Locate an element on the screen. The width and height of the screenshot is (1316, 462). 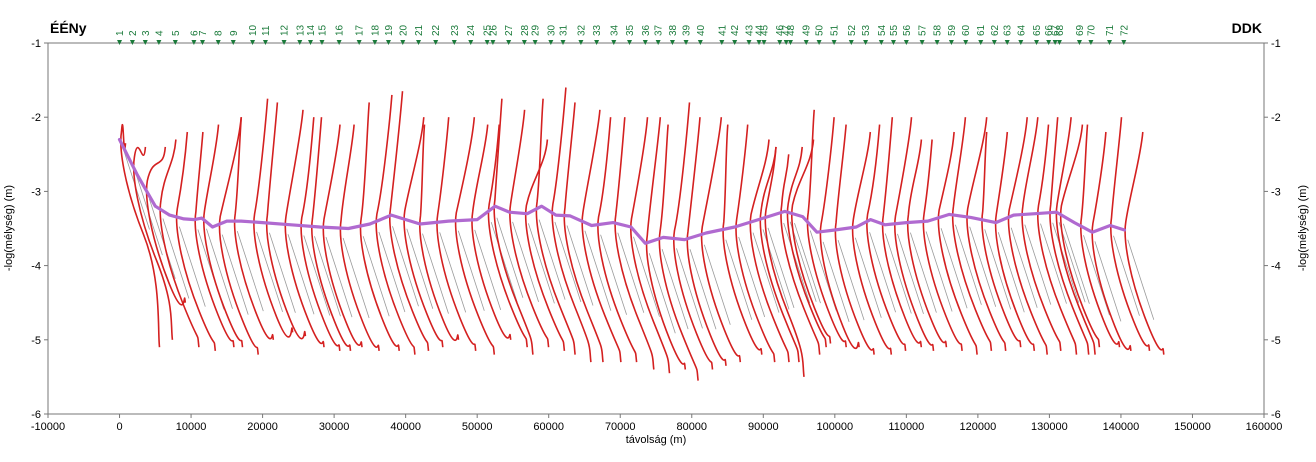
station-label: 22 is located at coordinates (436, 30).